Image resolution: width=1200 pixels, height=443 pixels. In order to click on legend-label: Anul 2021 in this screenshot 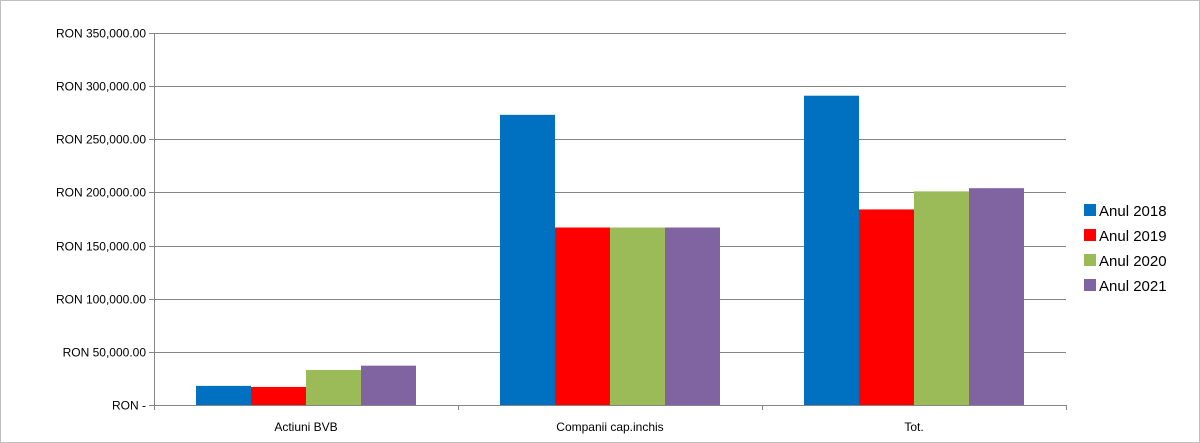, I will do `click(1133, 286)`.